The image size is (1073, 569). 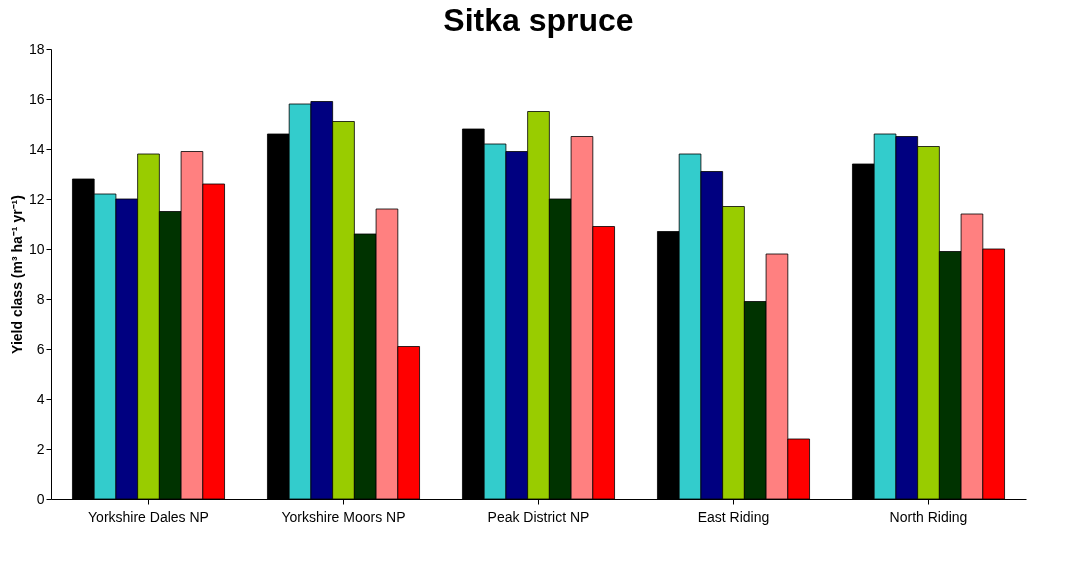 What do you see at coordinates (36, 48) in the screenshot?
I see `y-tick-label: 18` at bounding box center [36, 48].